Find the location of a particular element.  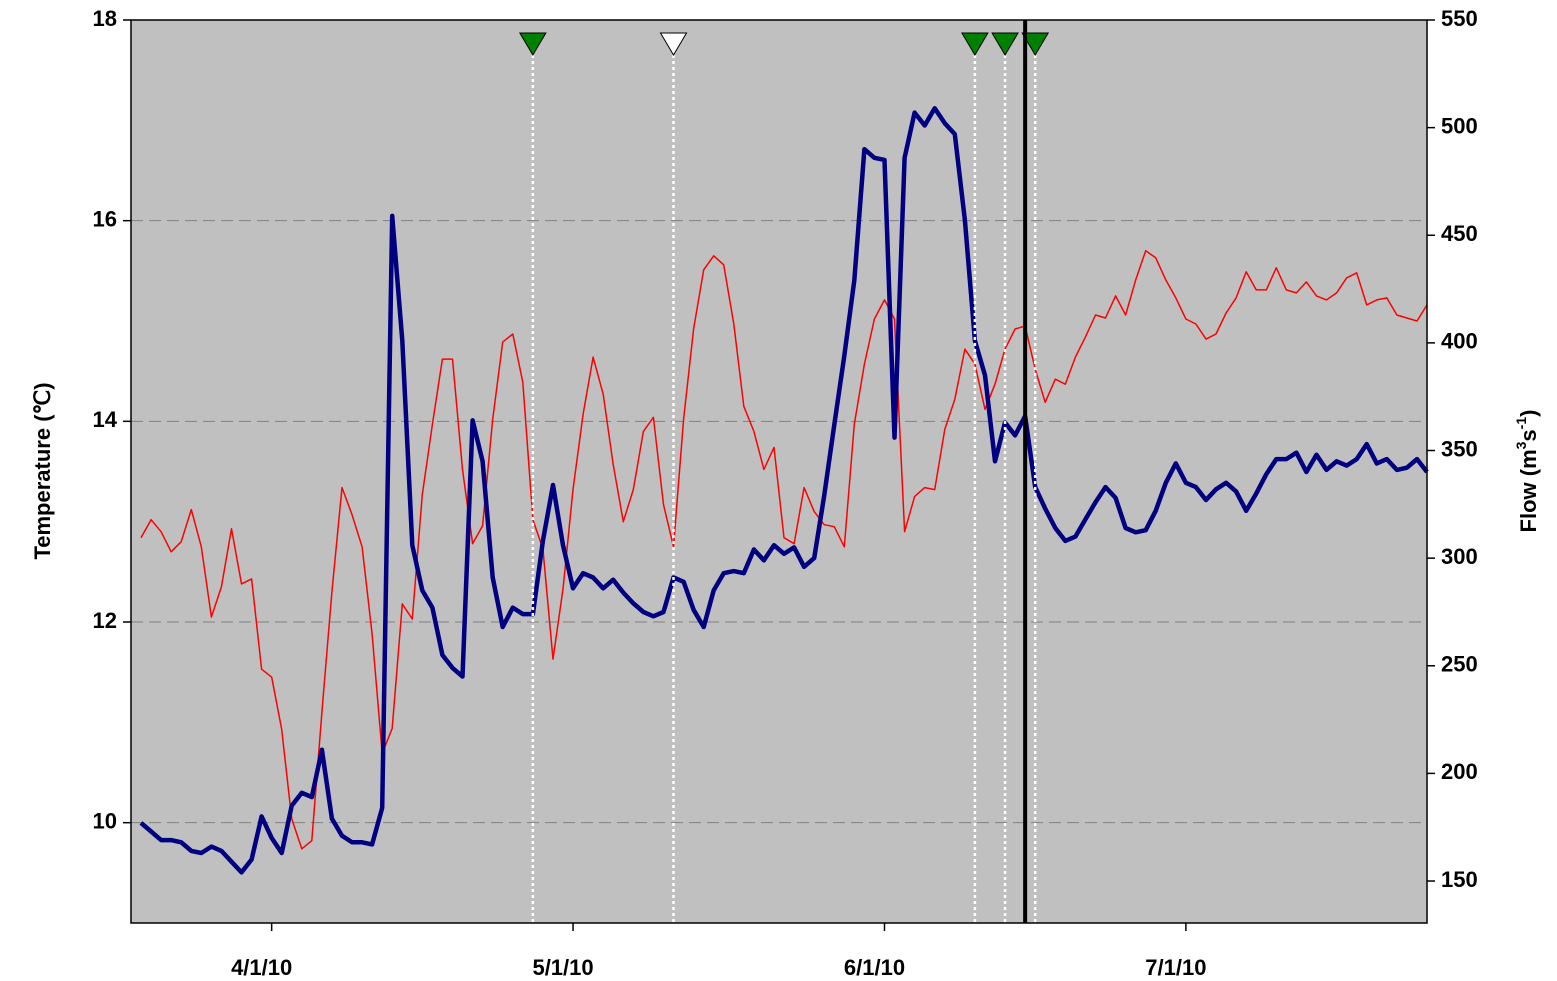

y2-axis-title-part: -1 is located at coordinates (1521, 423).